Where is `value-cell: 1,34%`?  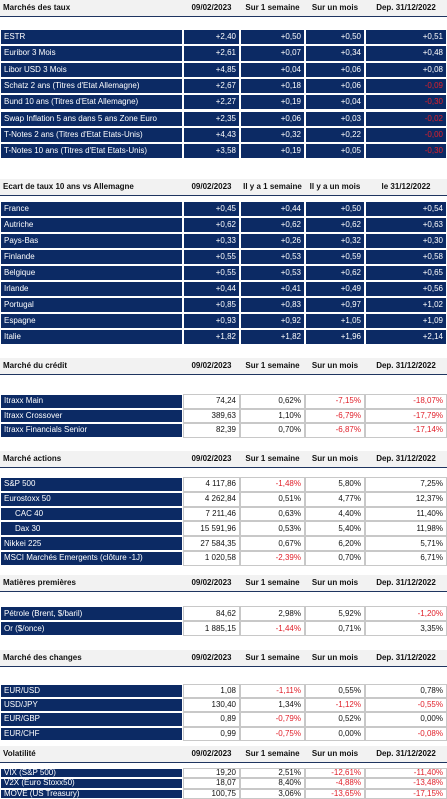
value-cell: 1,34% is located at coordinates (272, 705).